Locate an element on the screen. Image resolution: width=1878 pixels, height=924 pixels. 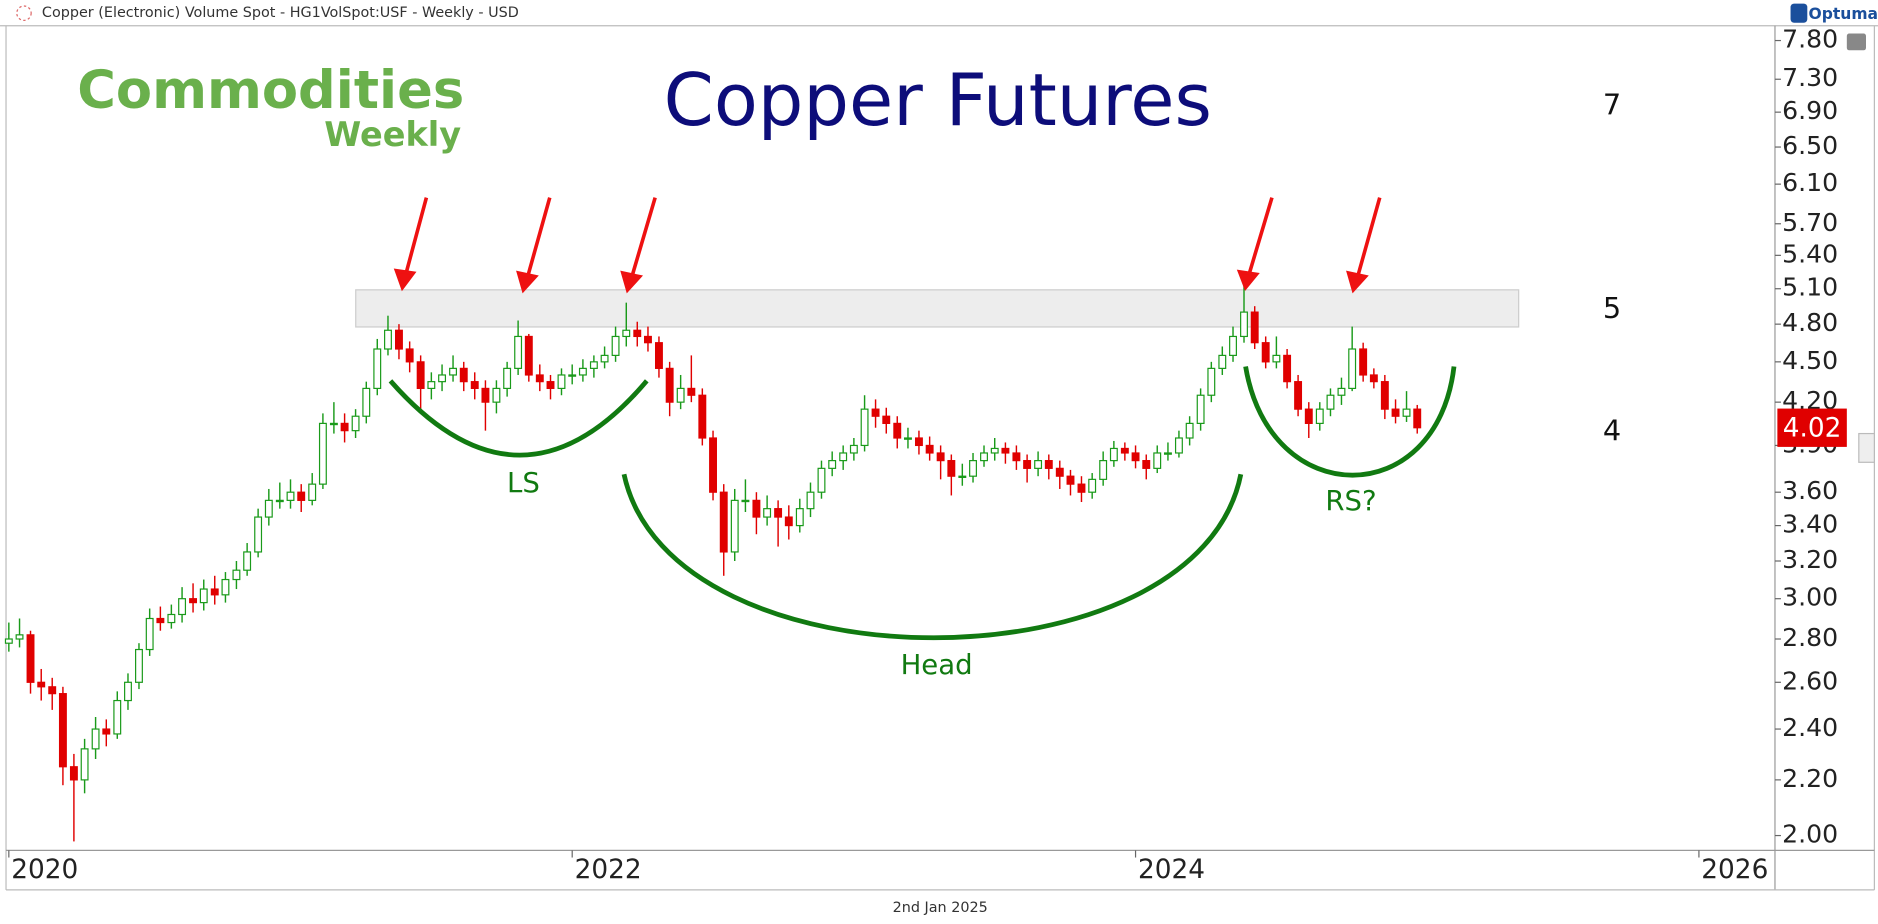
y-tick-label: 5.70 is located at coordinates (1810, 222).